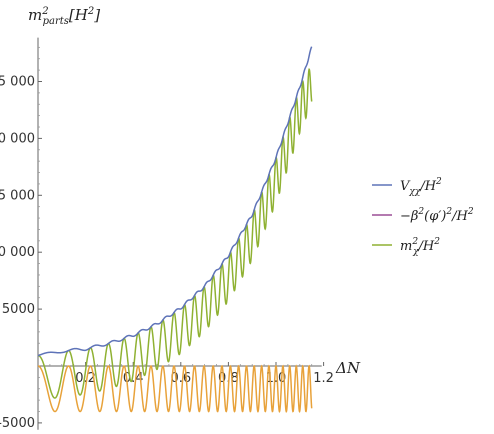 The image size is (494, 434). Describe the element at coordinates (64, 16) in the screenshot. I see `y-axis-title: m2 parts[H2]` at that location.